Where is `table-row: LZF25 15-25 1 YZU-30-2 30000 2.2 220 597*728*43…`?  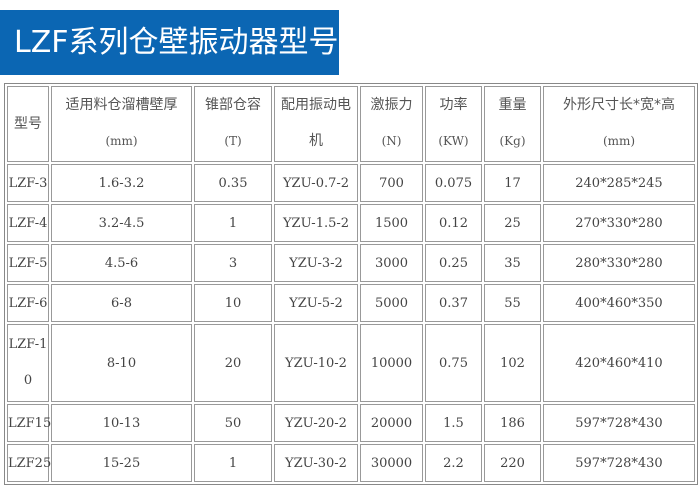
table-row: LZF25 15-25 1 YZU-30-2 30000 2.2 220 597*728*43… is located at coordinates (351, 463).